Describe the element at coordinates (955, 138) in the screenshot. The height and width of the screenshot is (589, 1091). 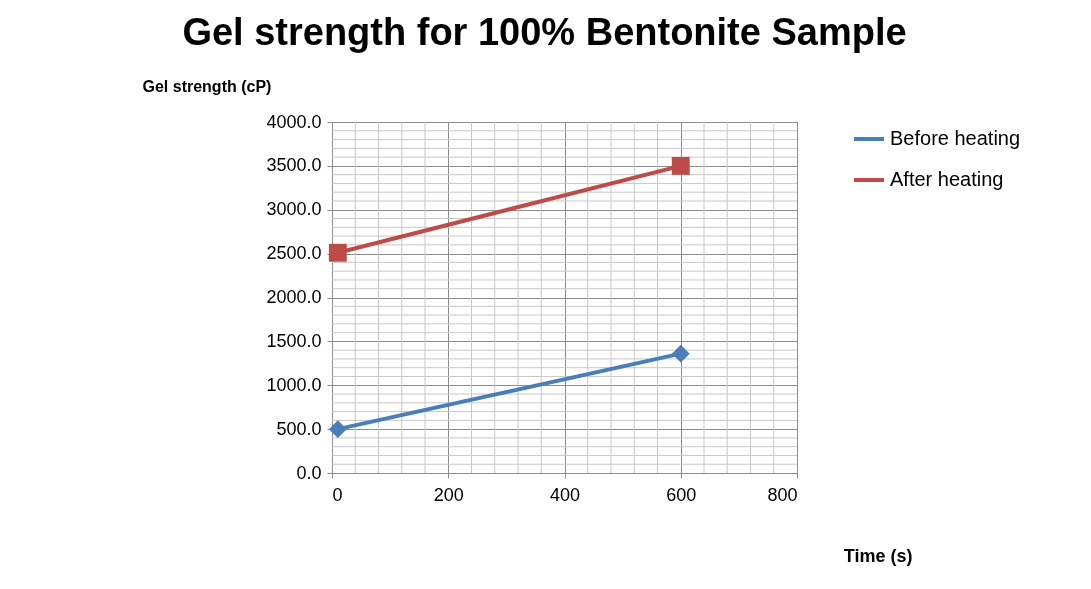
I see `legend-label: Before heating` at that location.